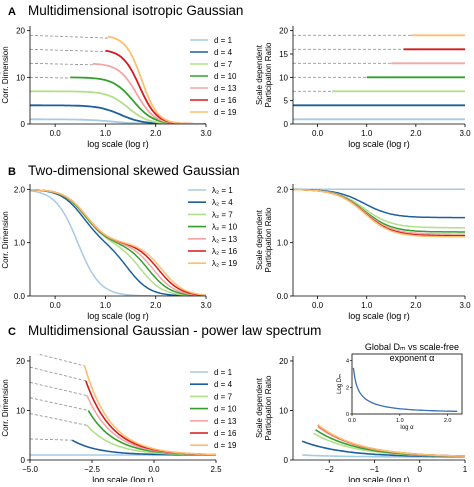 This screenshot has height=487, width=474. What do you see at coordinates (340, 384) in the screenshot?
I see `inset-y-label: Log Dₘ` at bounding box center [340, 384].